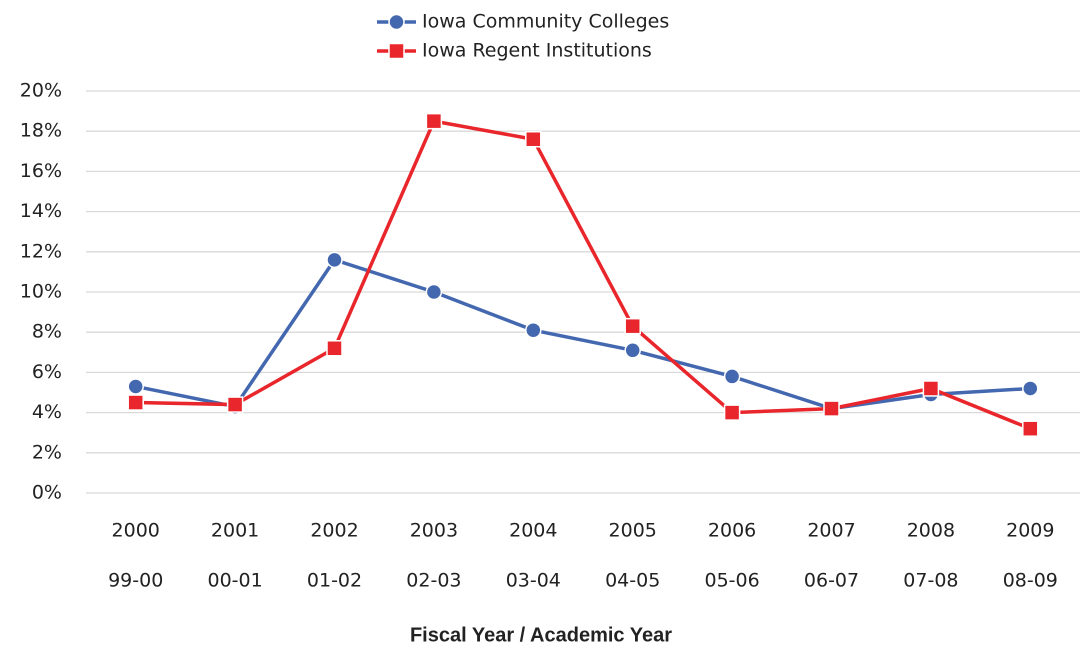 The height and width of the screenshot is (653, 1082). Describe the element at coordinates (41, 91) in the screenshot. I see `y-tick-label: 20%` at that location.